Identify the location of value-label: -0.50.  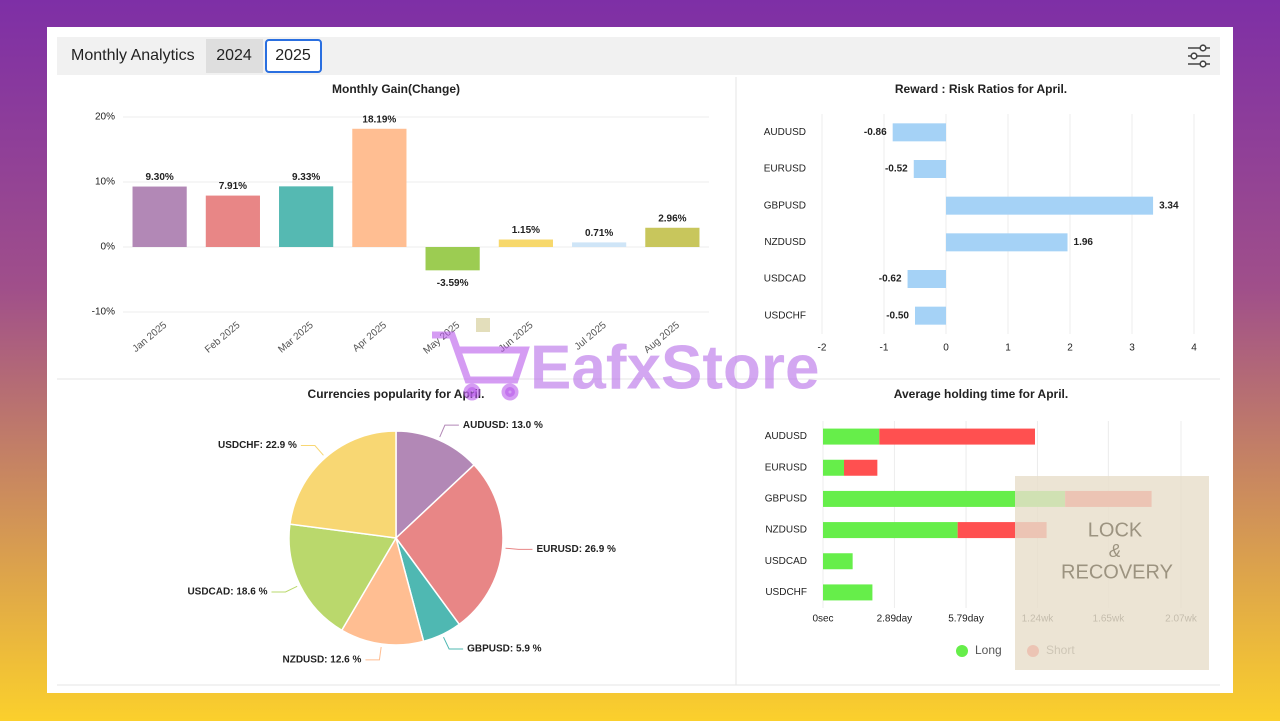
(897, 315).